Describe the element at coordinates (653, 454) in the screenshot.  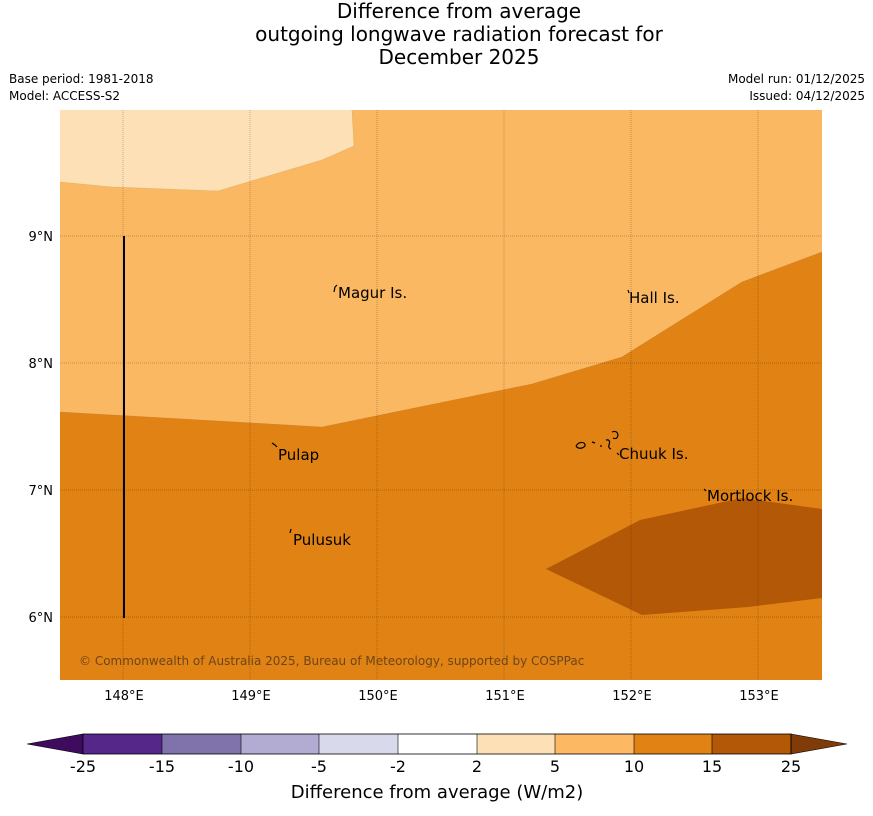
I see `place-label-chuuk: Chuuk Is.` at that location.